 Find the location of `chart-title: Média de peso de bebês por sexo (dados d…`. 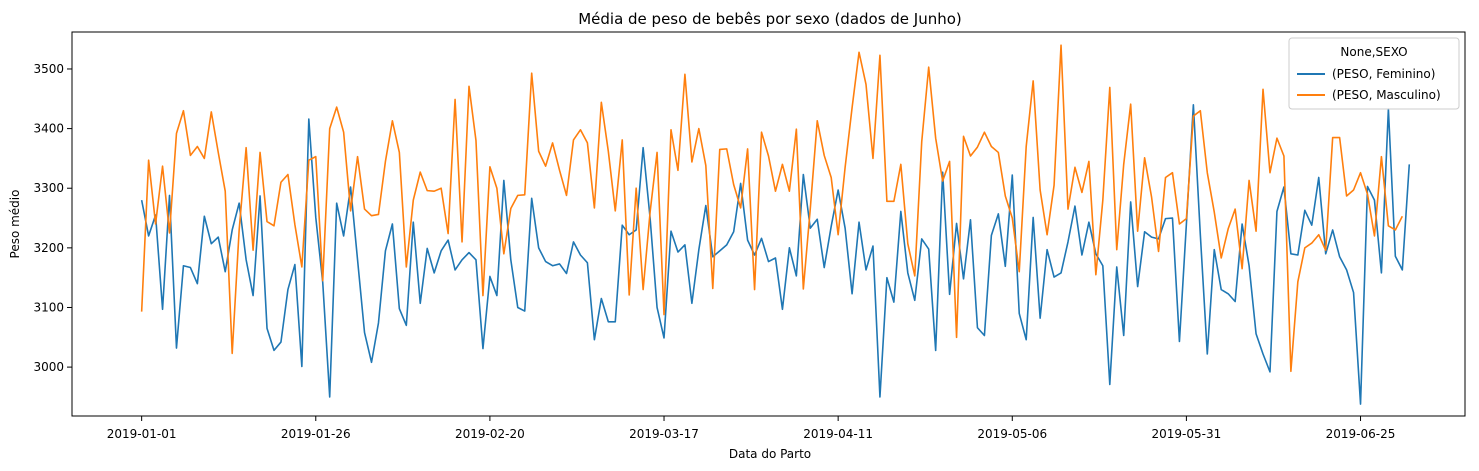

chart-title: Média de peso de bebês por sexo (dados d… is located at coordinates (770, 19).